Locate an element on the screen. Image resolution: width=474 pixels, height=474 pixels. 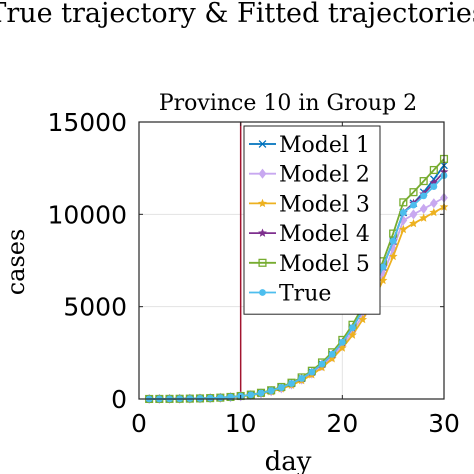
y-tick-label: 5000 is located at coordinates (95, 307).